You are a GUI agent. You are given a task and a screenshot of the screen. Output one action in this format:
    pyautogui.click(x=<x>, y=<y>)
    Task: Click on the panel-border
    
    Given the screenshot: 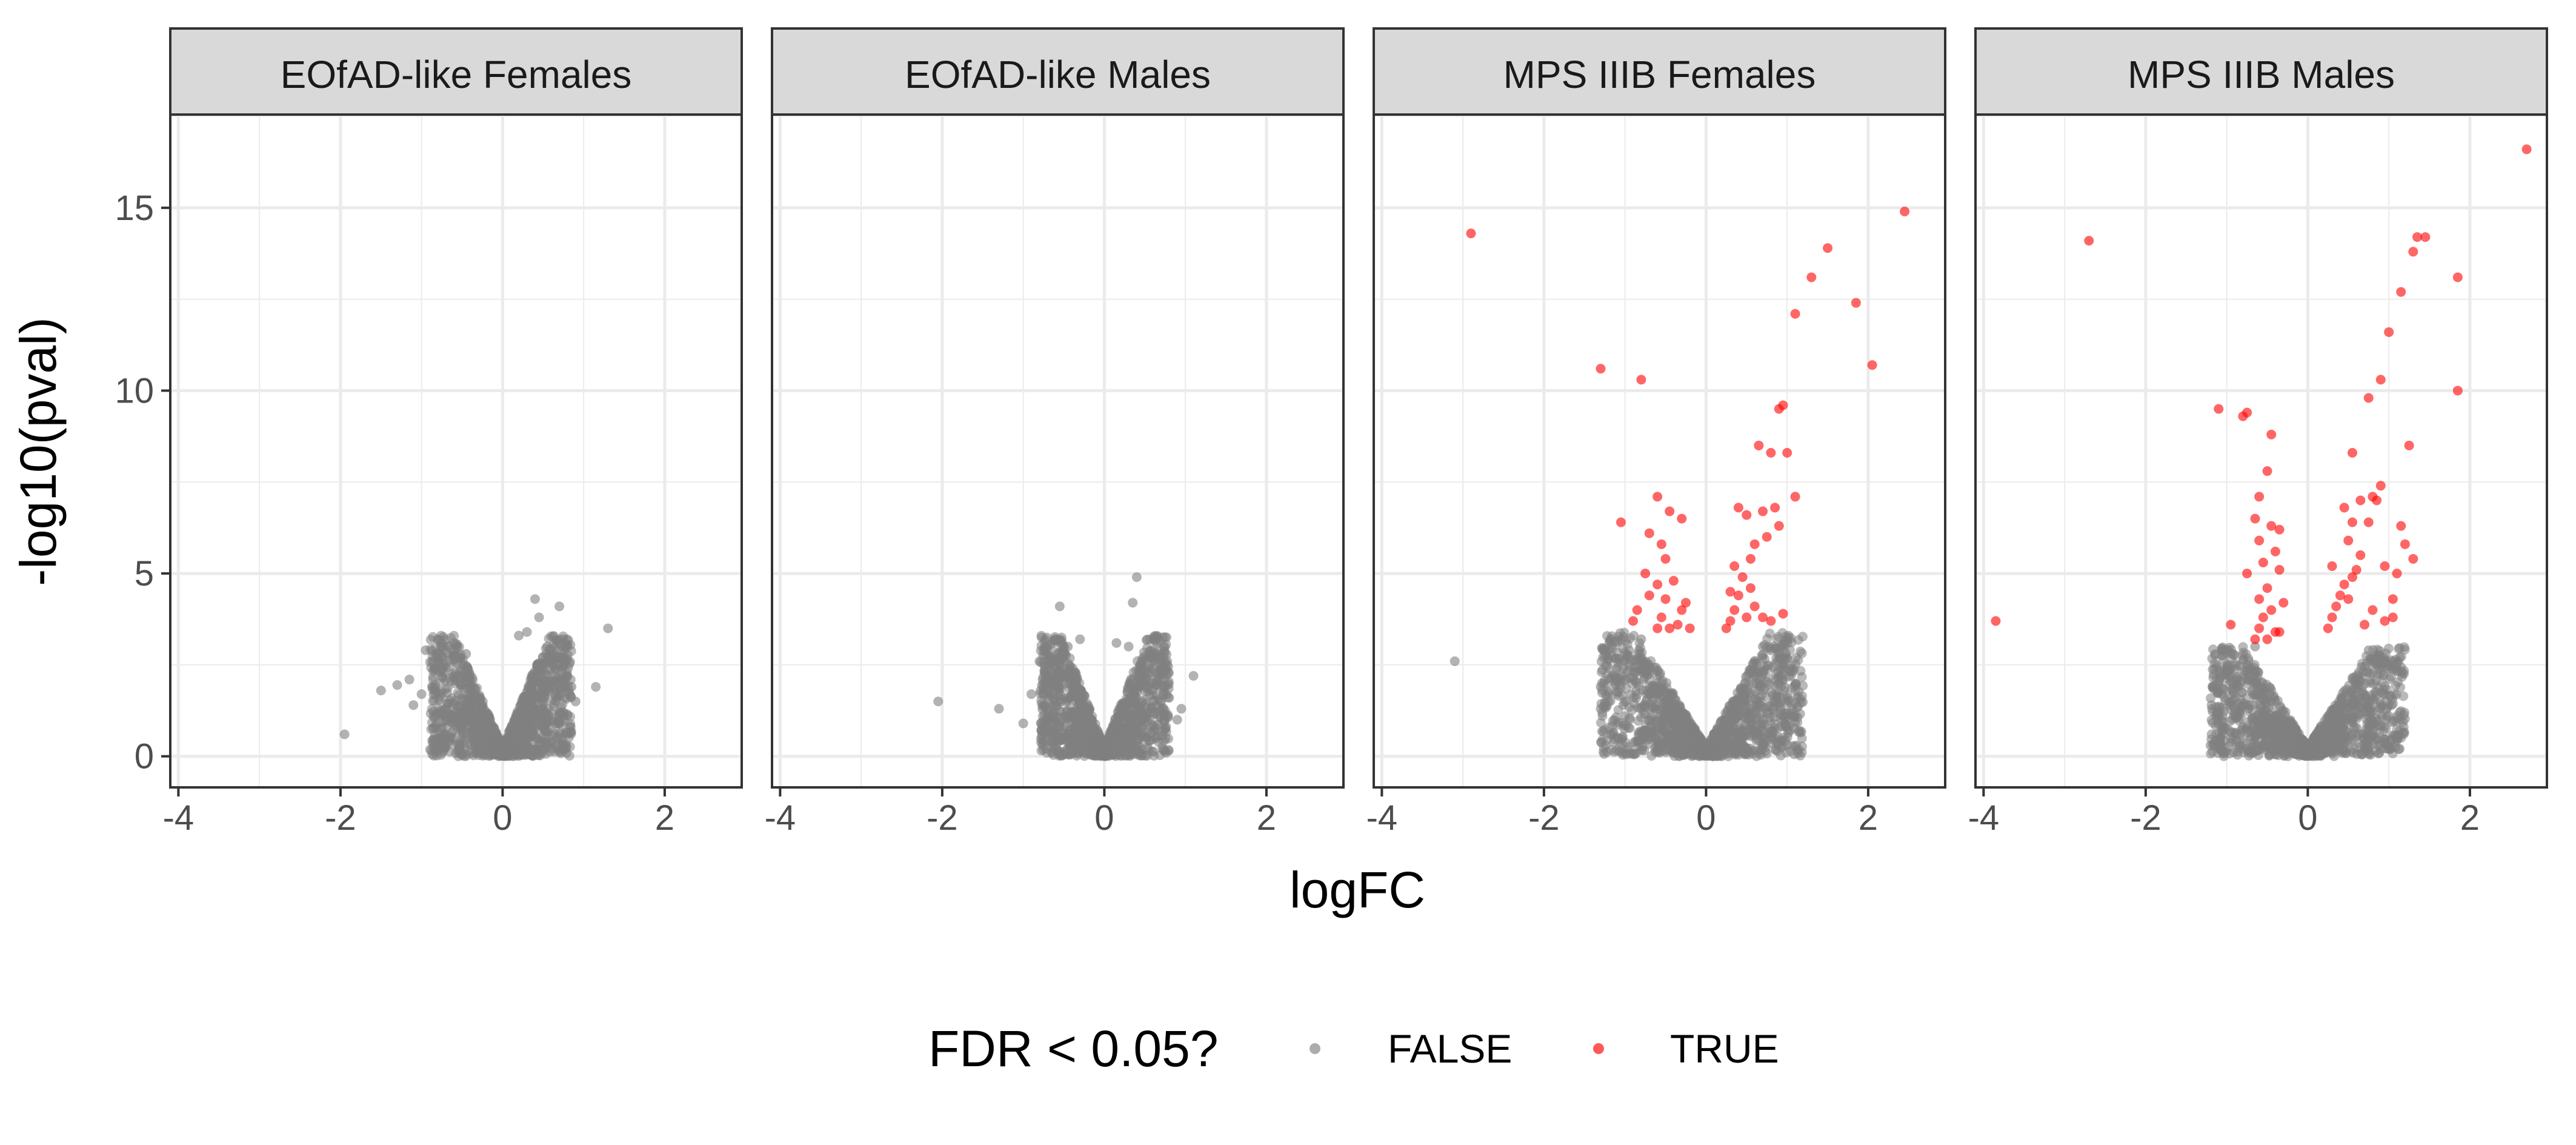 What is the action you would take?
    pyautogui.click(x=1058, y=451)
    